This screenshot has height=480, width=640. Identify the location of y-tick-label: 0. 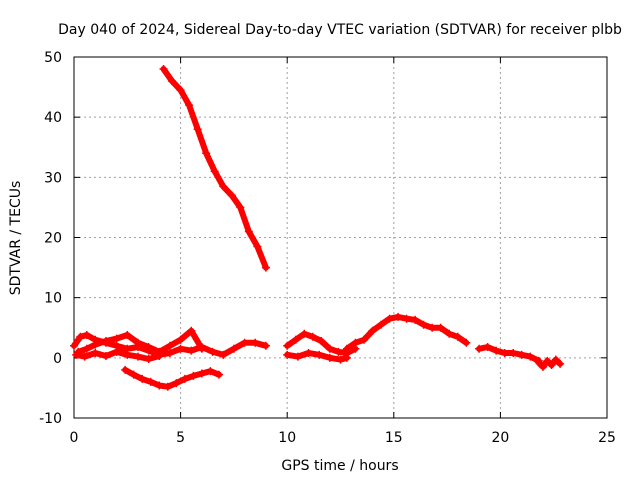
(57, 359).